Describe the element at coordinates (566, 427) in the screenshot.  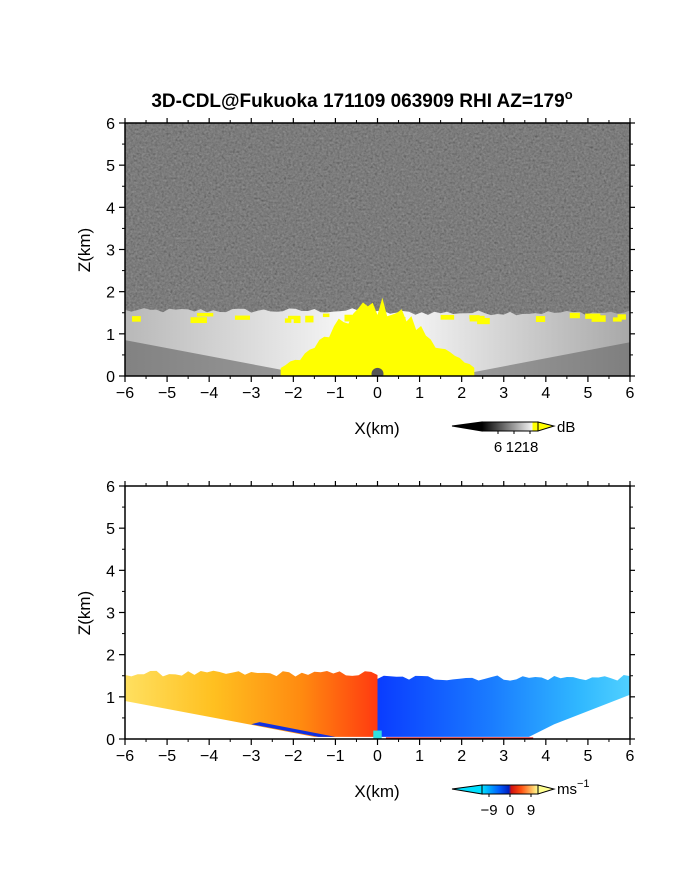
I see `colorbar-unit: dB` at that location.